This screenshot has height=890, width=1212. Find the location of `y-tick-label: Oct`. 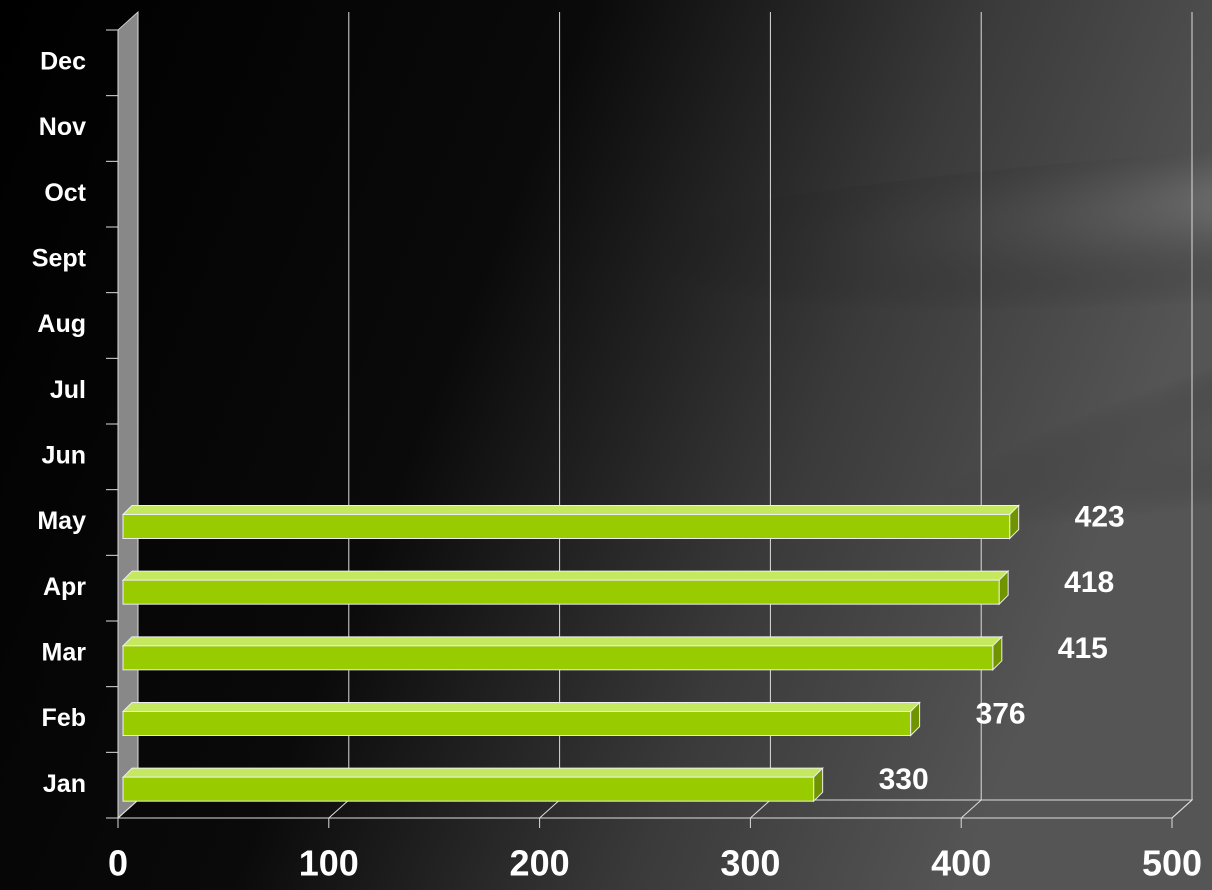

y-tick-label: Oct is located at coordinates (65, 193).